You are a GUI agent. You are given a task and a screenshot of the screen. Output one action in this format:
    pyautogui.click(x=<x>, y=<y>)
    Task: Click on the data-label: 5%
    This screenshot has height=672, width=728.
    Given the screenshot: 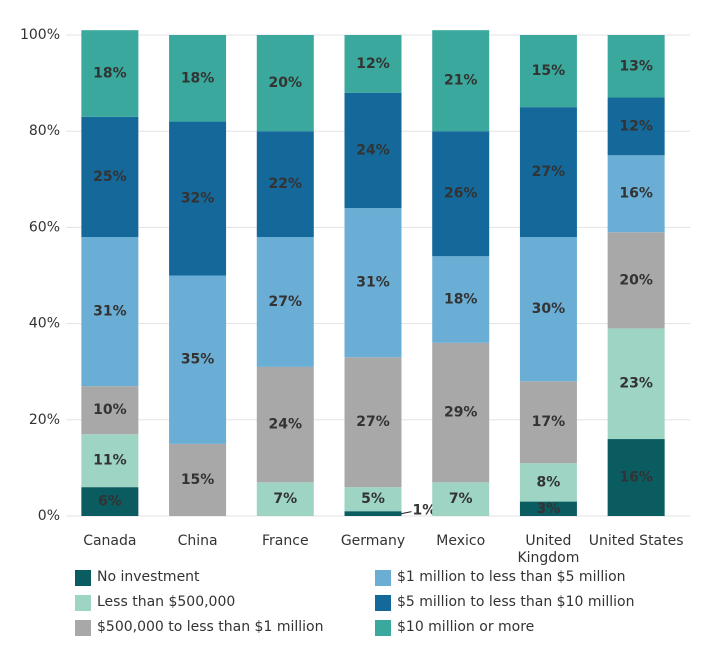 What is the action you would take?
    pyautogui.click(x=373, y=499)
    